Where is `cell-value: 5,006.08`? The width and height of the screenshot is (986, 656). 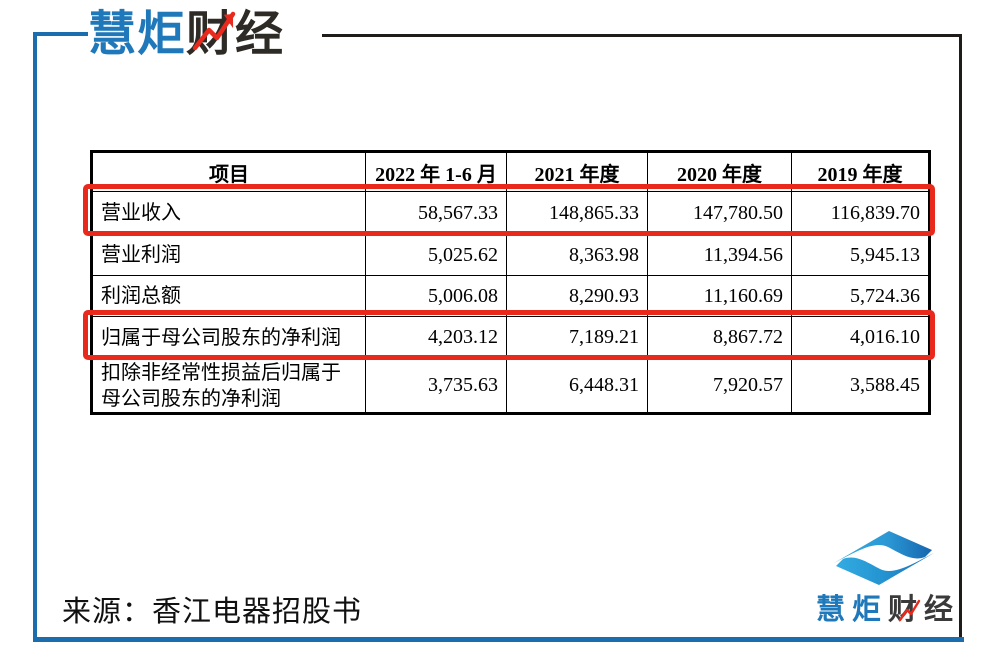
cell-value: 5,006.08 is located at coordinates (436, 296).